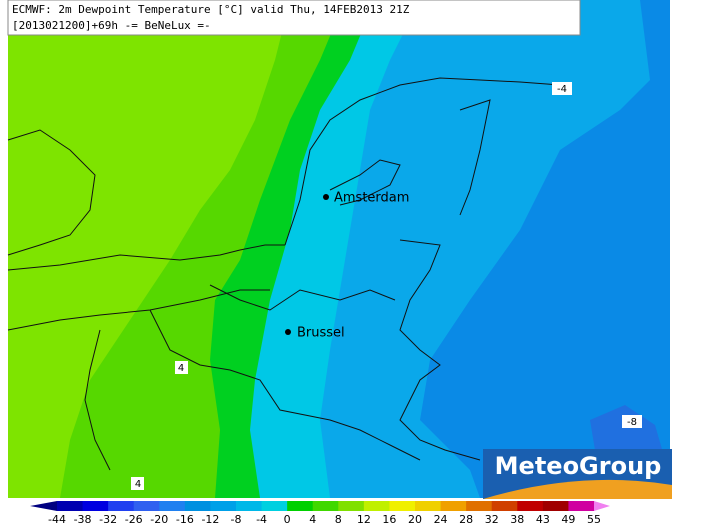 The image size is (725, 529). Describe the element at coordinates (568, 519) in the screenshot. I see `colorbar-tick-label: 49` at that location.